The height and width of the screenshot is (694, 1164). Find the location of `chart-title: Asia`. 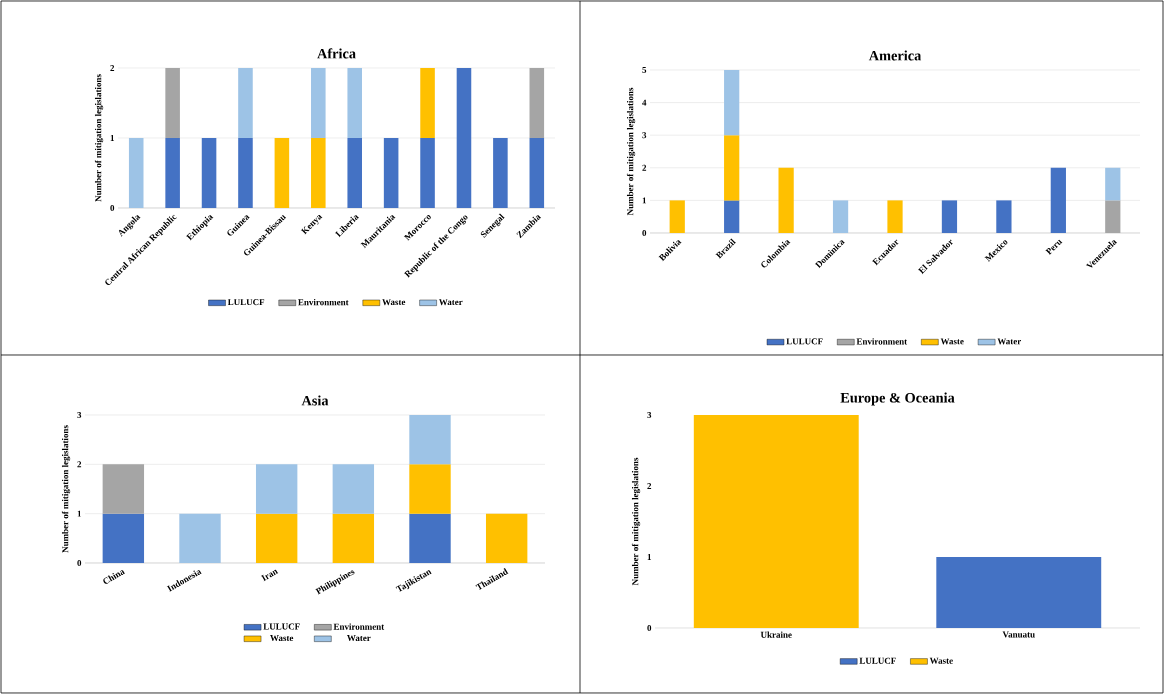

chart-title: Asia is located at coordinates (315, 400).